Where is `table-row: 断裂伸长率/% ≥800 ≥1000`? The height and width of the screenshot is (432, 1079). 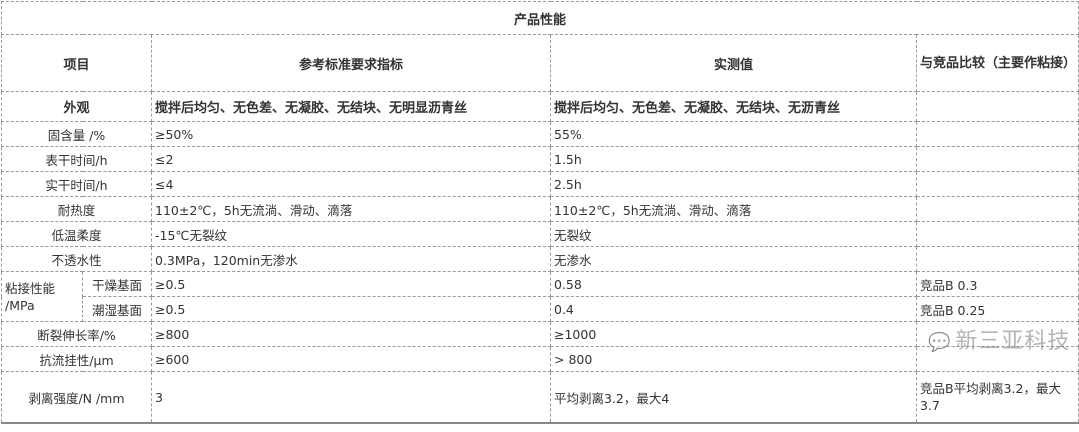 table-row: 断裂伸长率/% ≥800 ≥1000 is located at coordinates (540, 334).